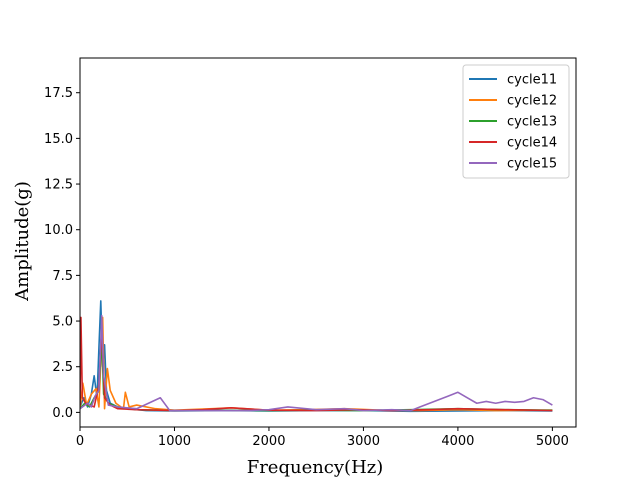  Describe the element at coordinates (58, 139) in the screenshot. I see `y-tick-label: 15.0` at that location.